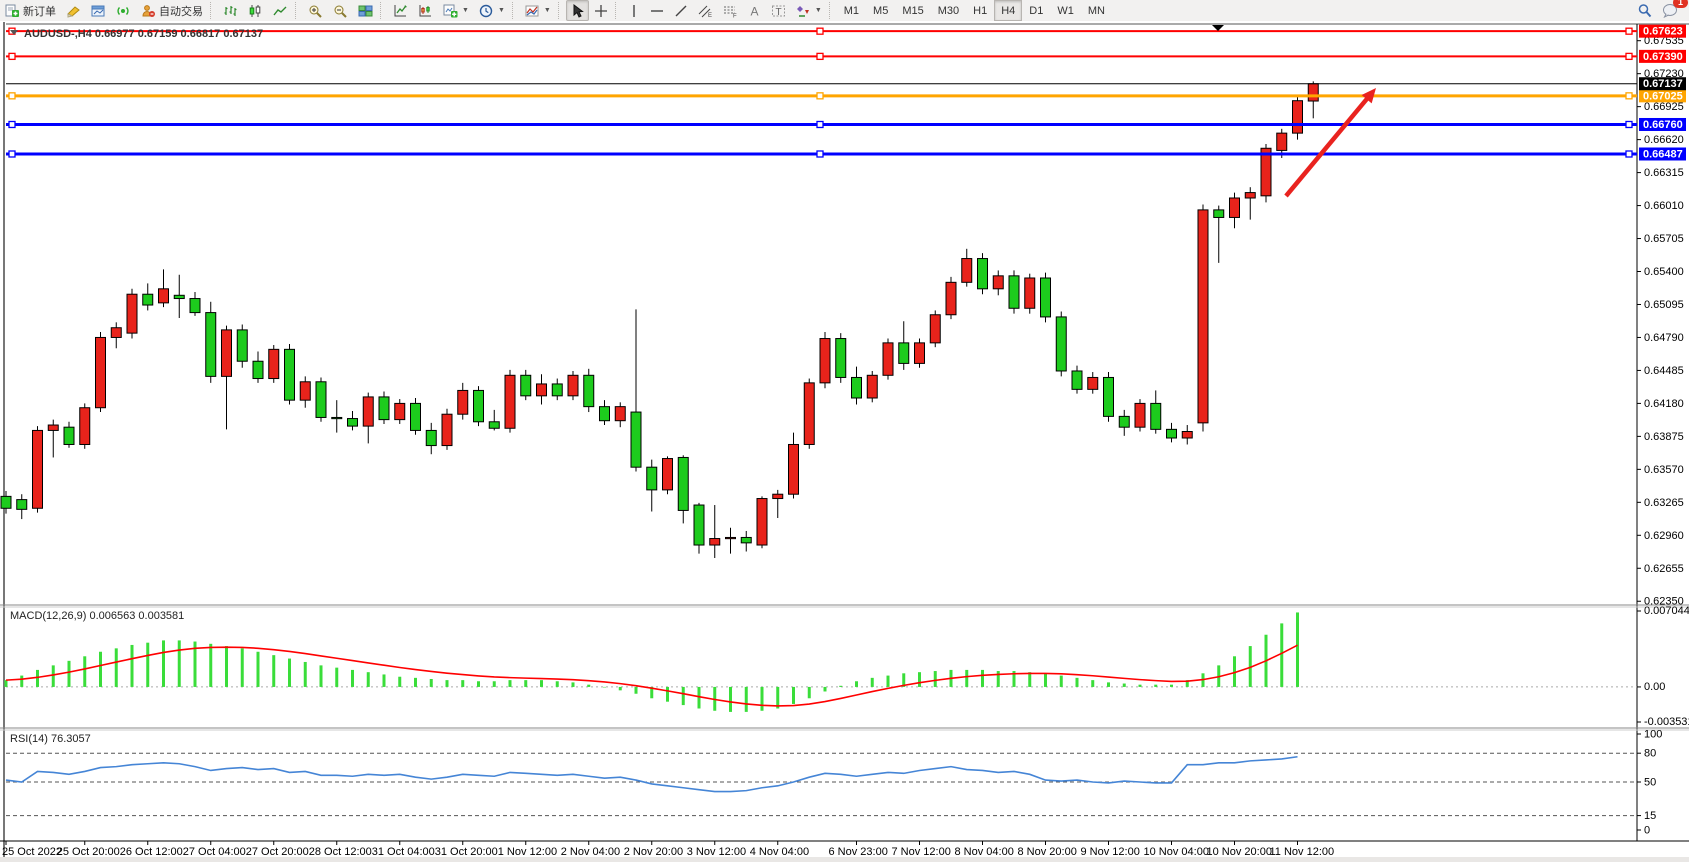  I want to click on timeframe-button-mn: MN, so click(1096, 10).